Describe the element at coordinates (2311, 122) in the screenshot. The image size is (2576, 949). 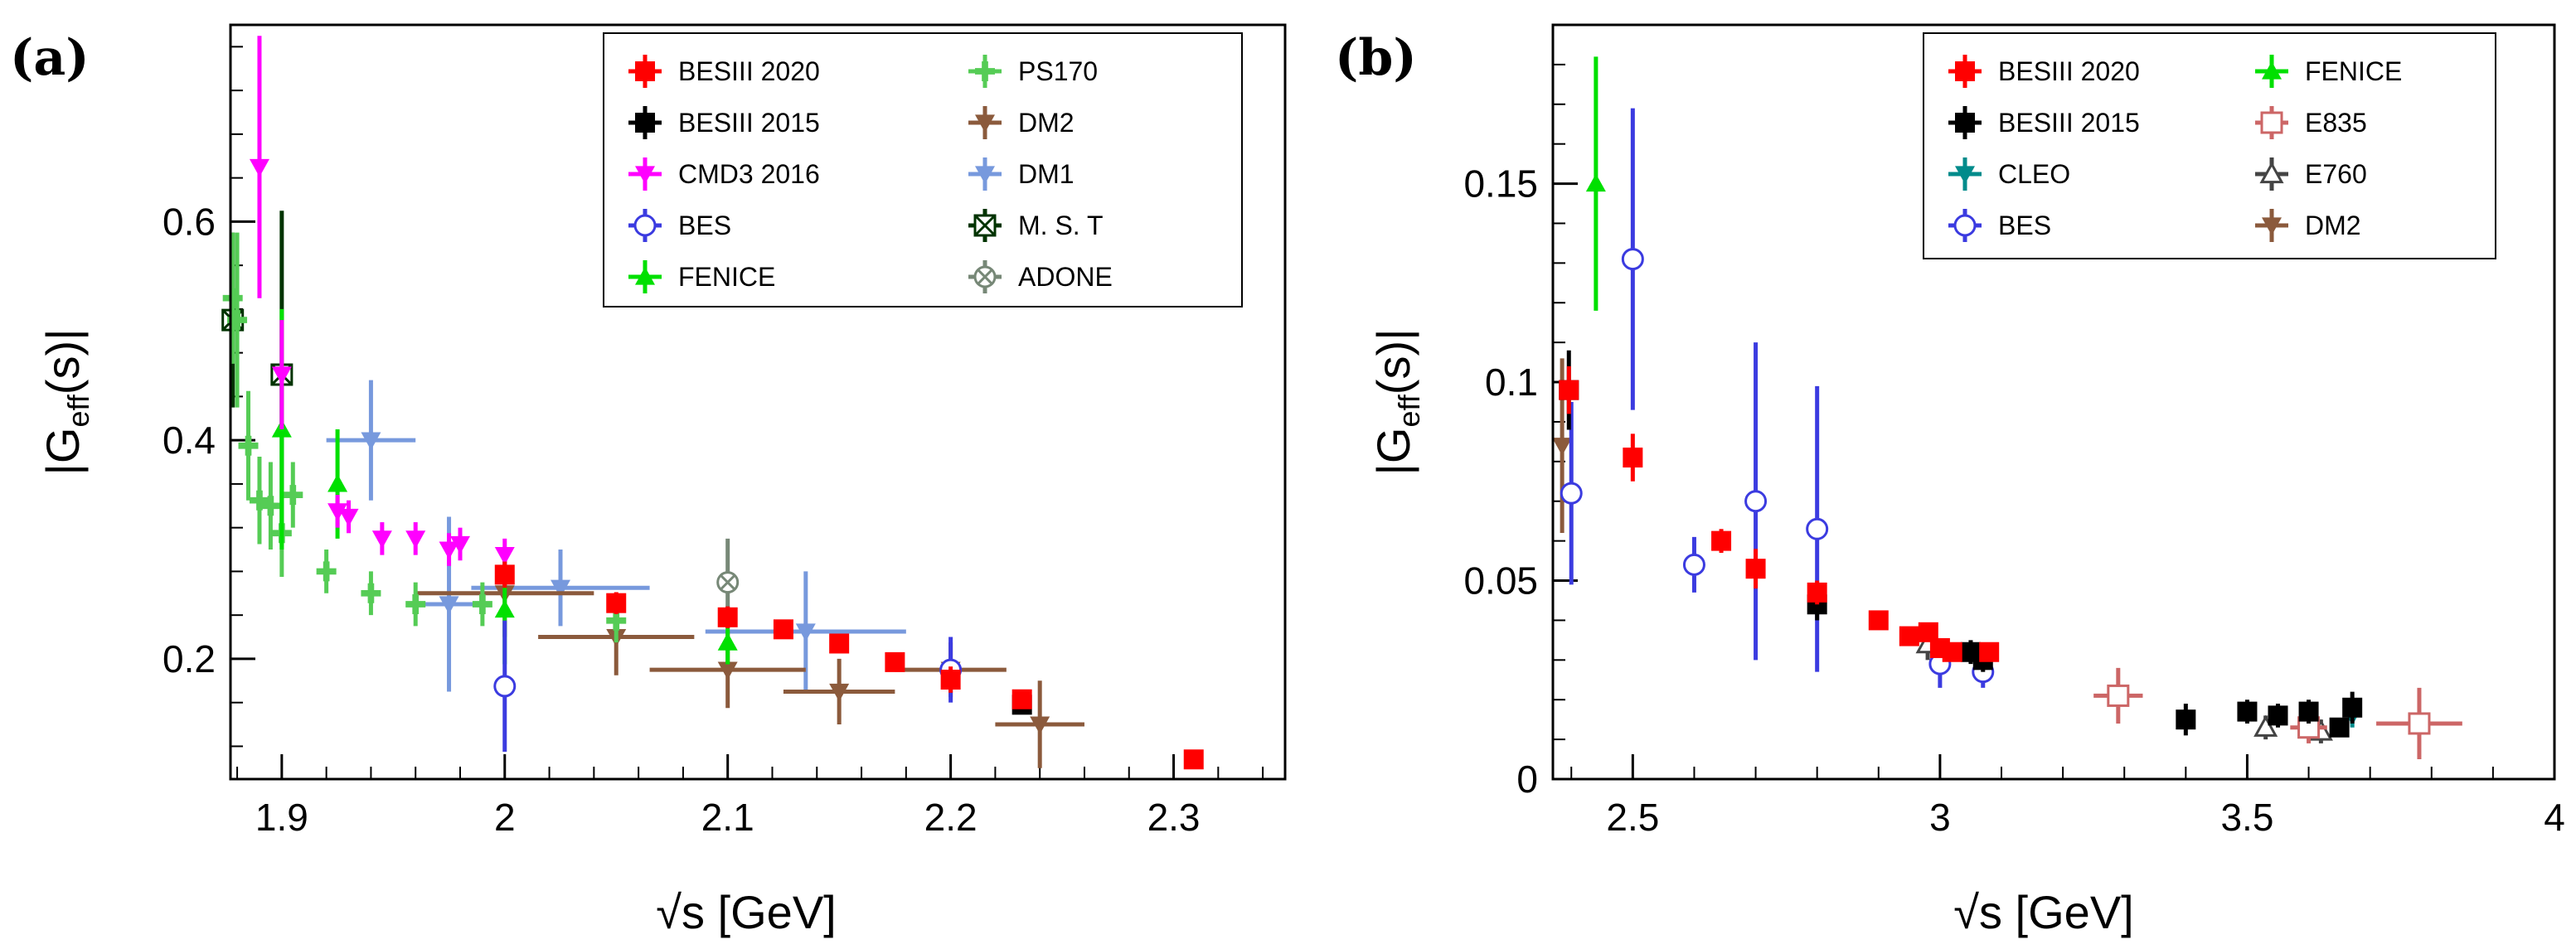
I see `panel-b-legend-item-e835: E835` at that location.